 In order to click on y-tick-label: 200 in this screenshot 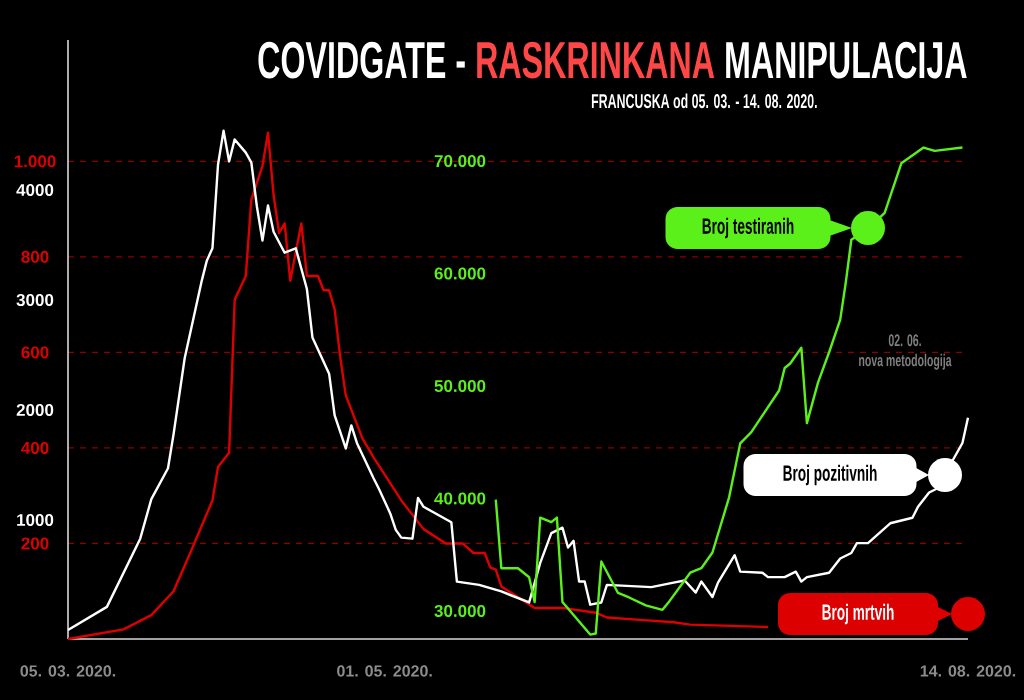, I will do `click(35, 543)`.